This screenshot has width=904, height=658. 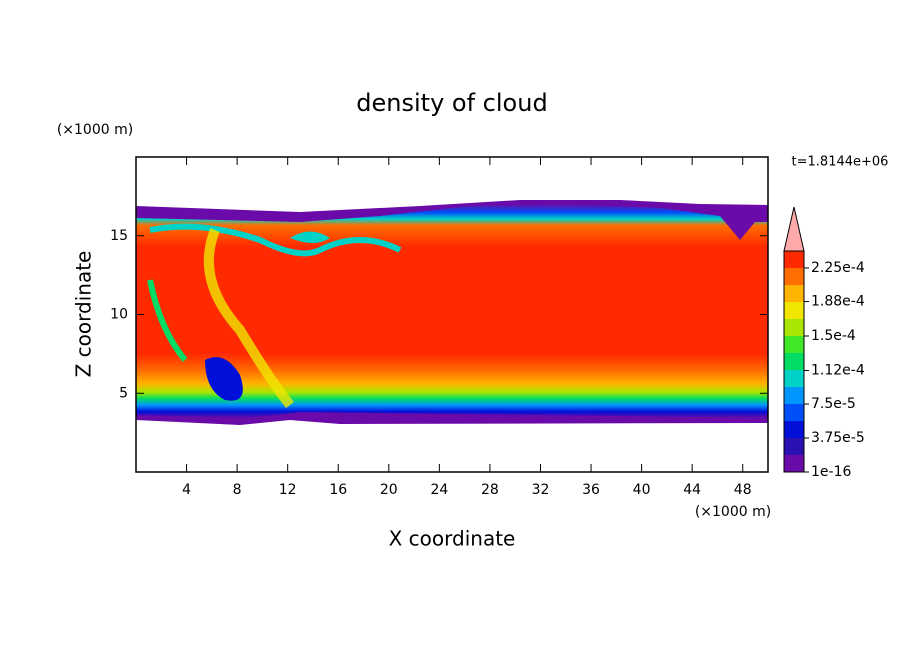 What do you see at coordinates (123, 393) in the screenshot?
I see `y-tick-label: 5` at bounding box center [123, 393].